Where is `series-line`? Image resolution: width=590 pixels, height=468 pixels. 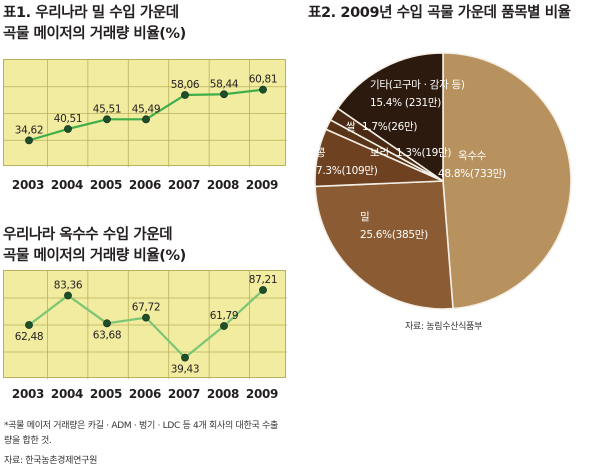
series-line is located at coordinates (146, 324).